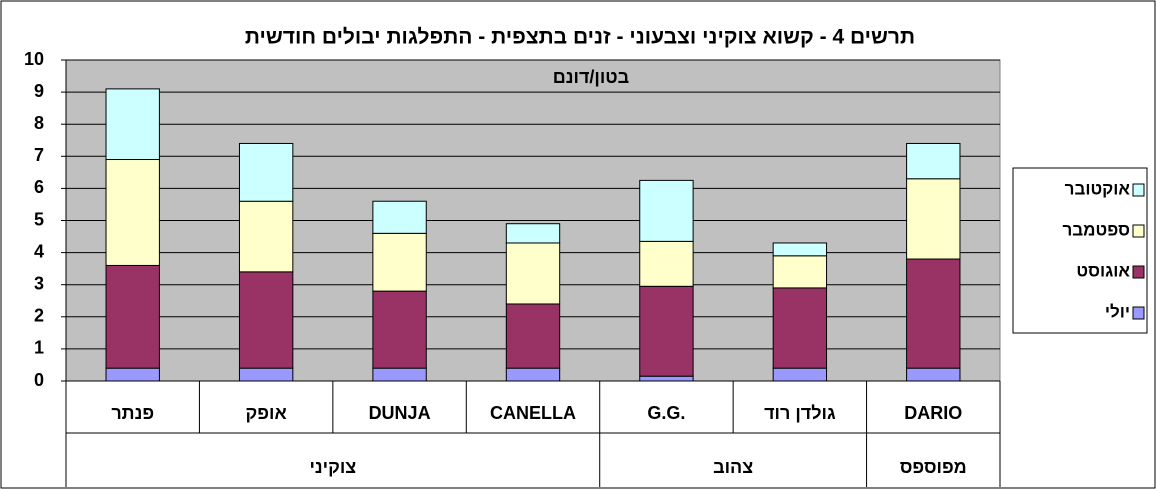 Image resolution: width=1156 pixels, height=489 pixels. I want to click on x-tick-label: DUNJA, so click(400, 413).